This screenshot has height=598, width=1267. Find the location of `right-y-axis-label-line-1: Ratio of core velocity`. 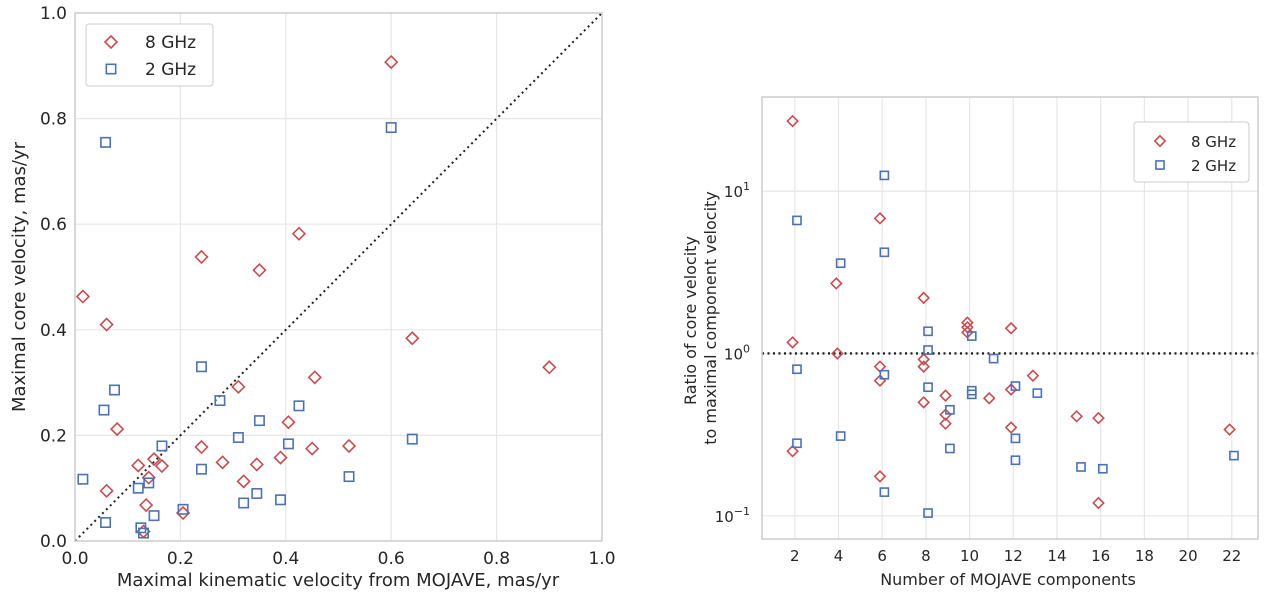

right-y-axis-label-line-1: Ratio of core velocity is located at coordinates (690, 320).